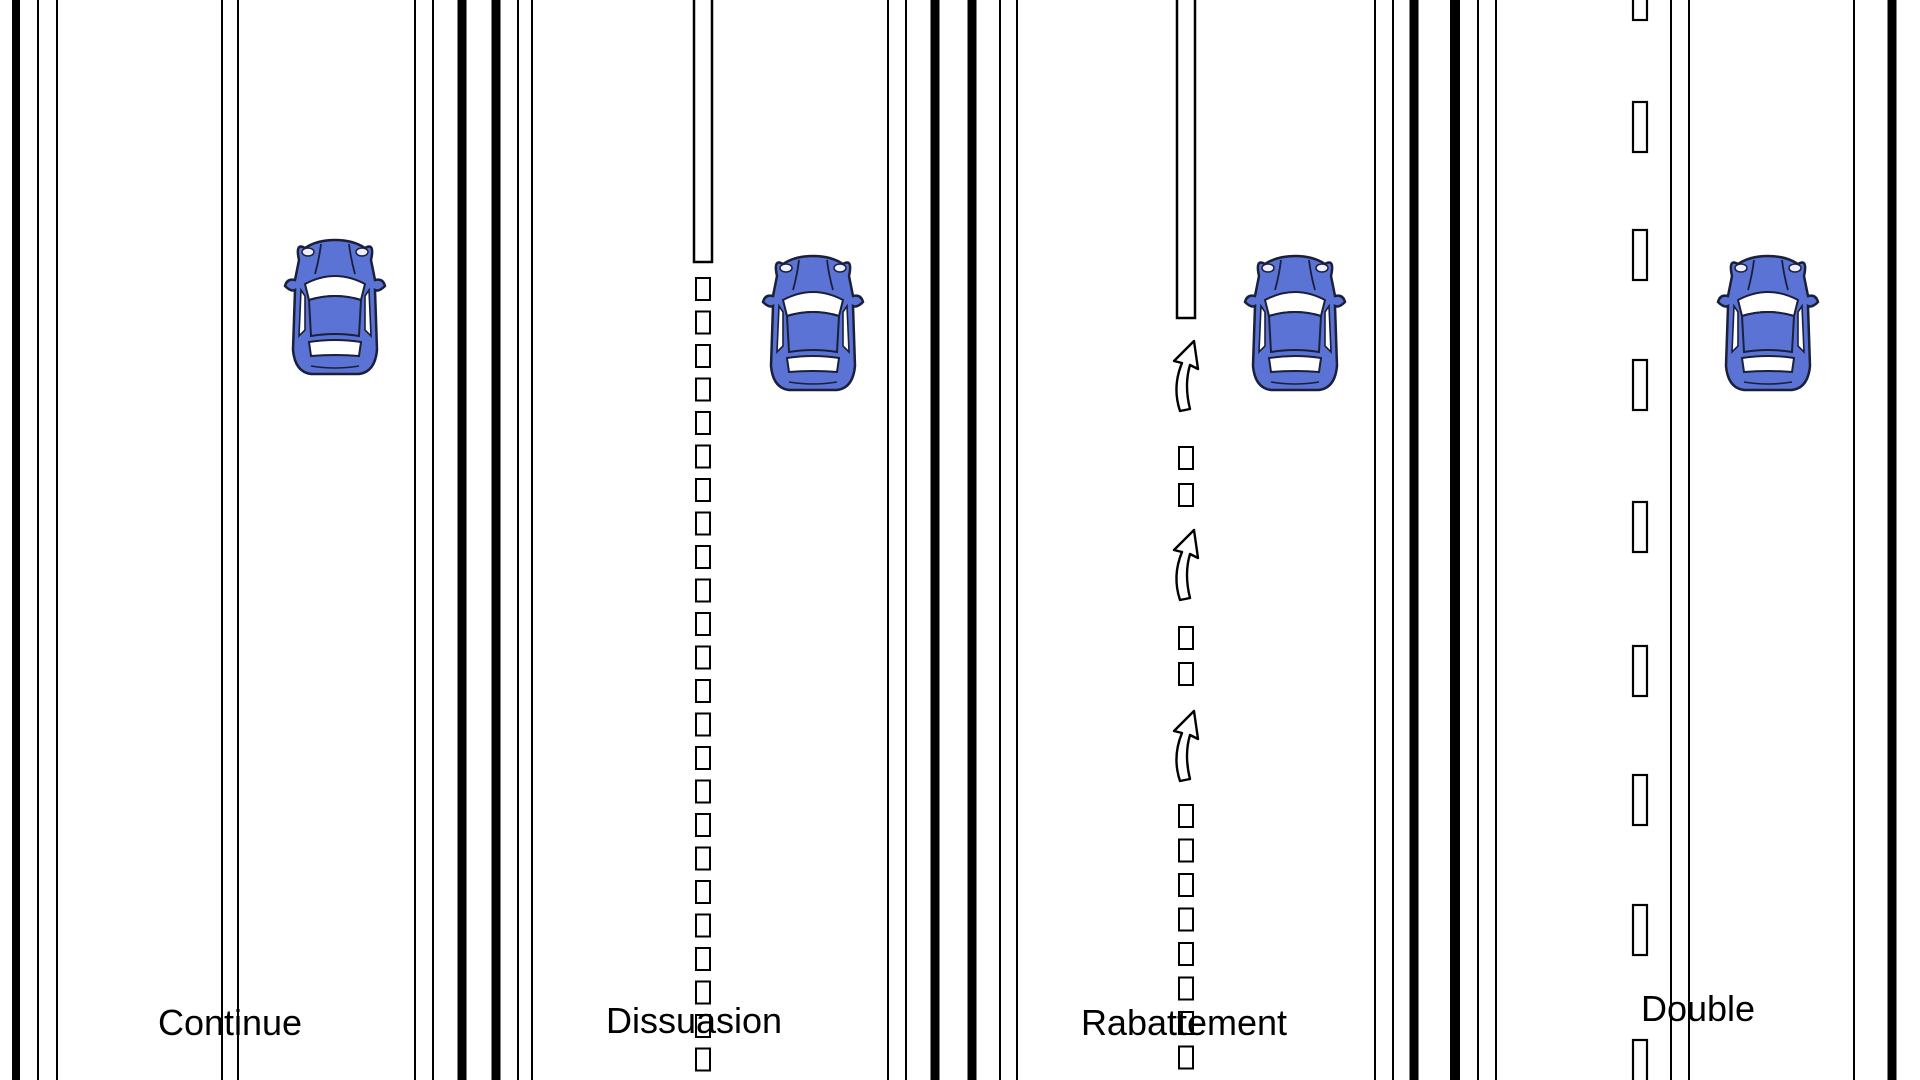  Describe the element at coordinates (694, 1020) in the screenshot. I see `label-dissuasion: Dissuasion` at that location.